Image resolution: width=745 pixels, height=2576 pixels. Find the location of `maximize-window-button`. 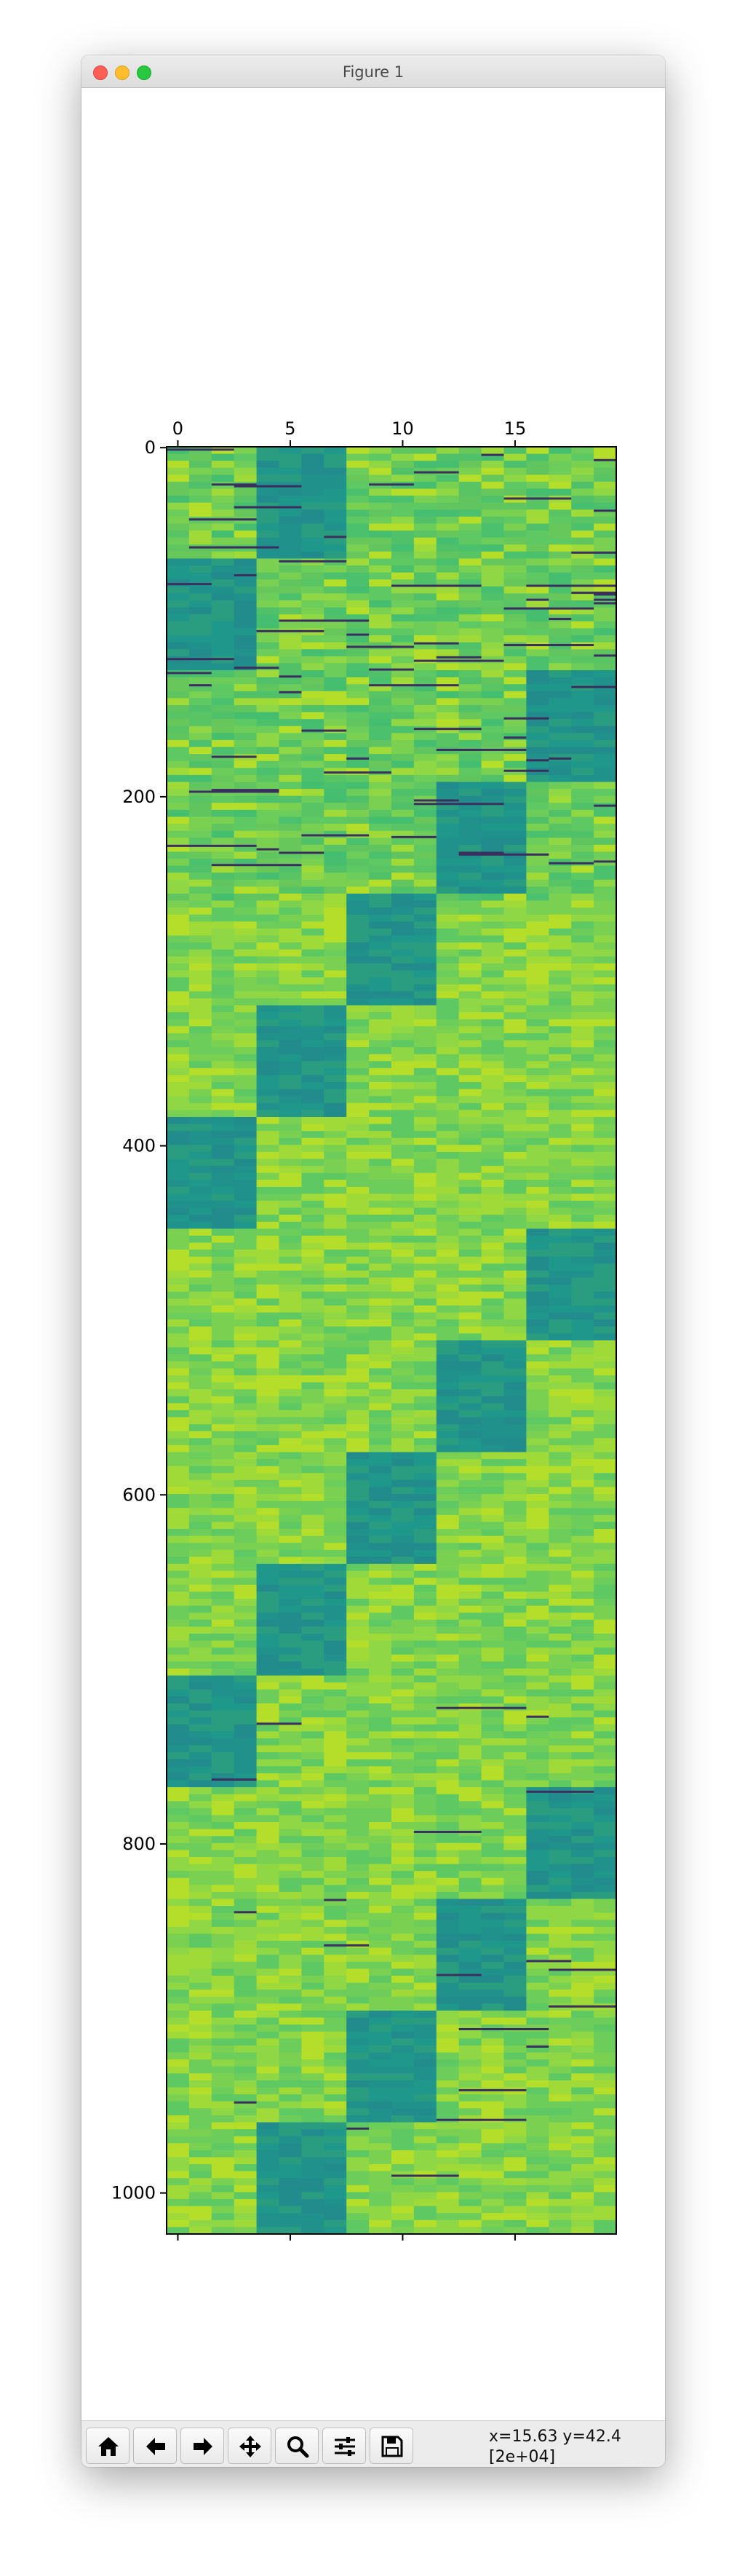

maximize-window-button is located at coordinates (144, 72).